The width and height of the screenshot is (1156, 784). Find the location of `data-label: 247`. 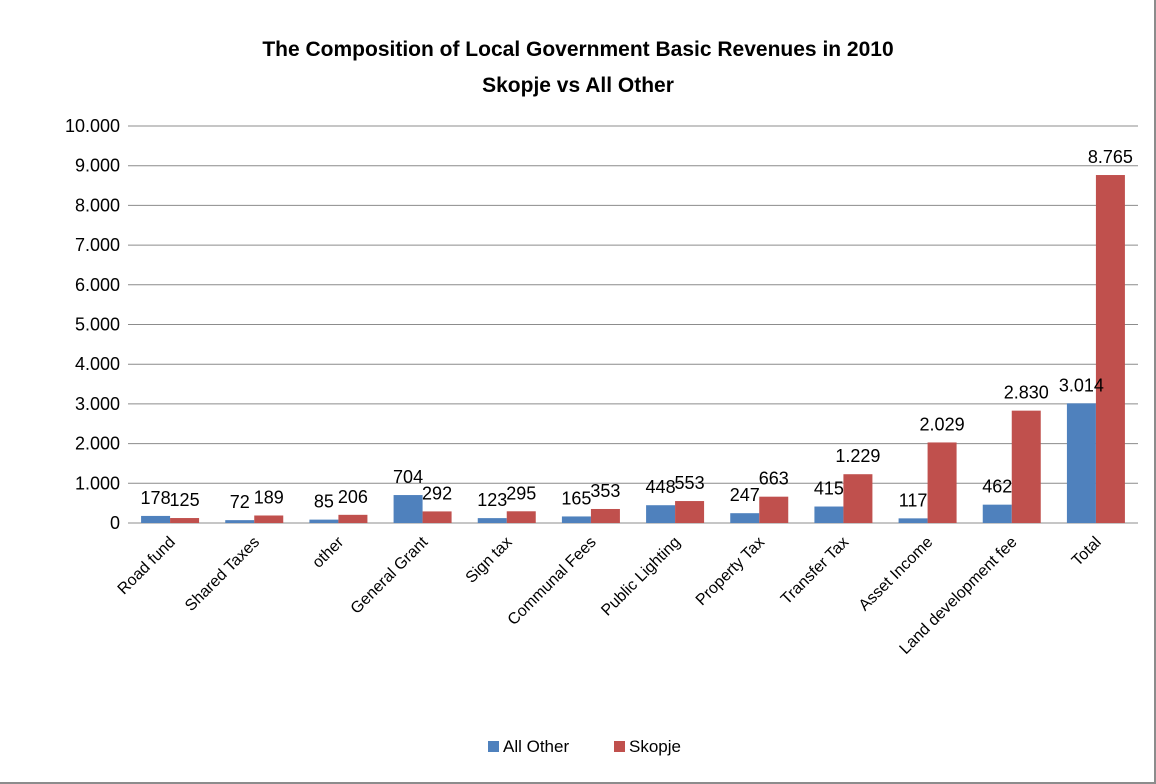

data-label: 247 is located at coordinates (745, 495).